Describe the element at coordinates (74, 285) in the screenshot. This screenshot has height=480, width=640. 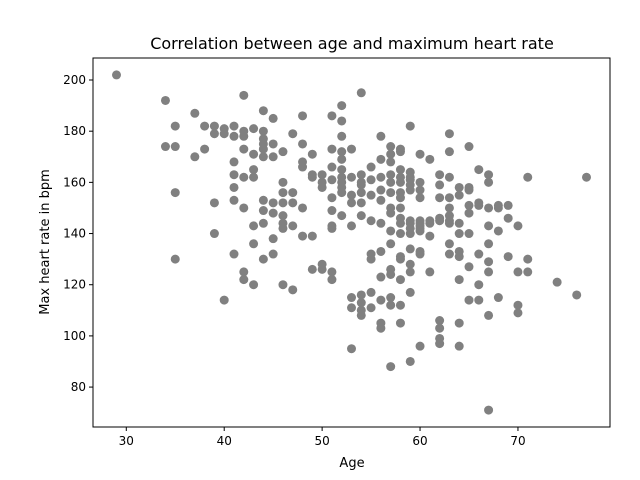
I see `y-tick-label: 120` at that location.